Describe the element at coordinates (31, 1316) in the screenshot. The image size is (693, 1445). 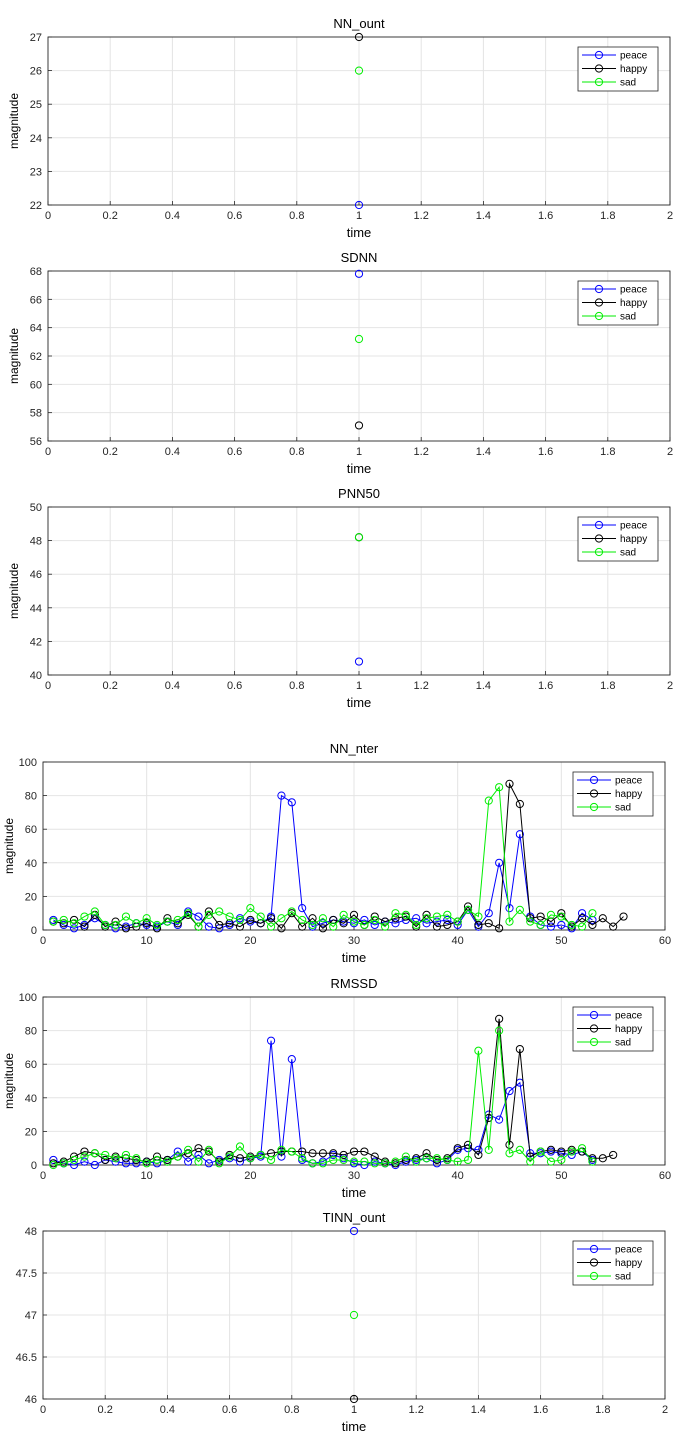
I see `y-tick-label: 47` at that location.